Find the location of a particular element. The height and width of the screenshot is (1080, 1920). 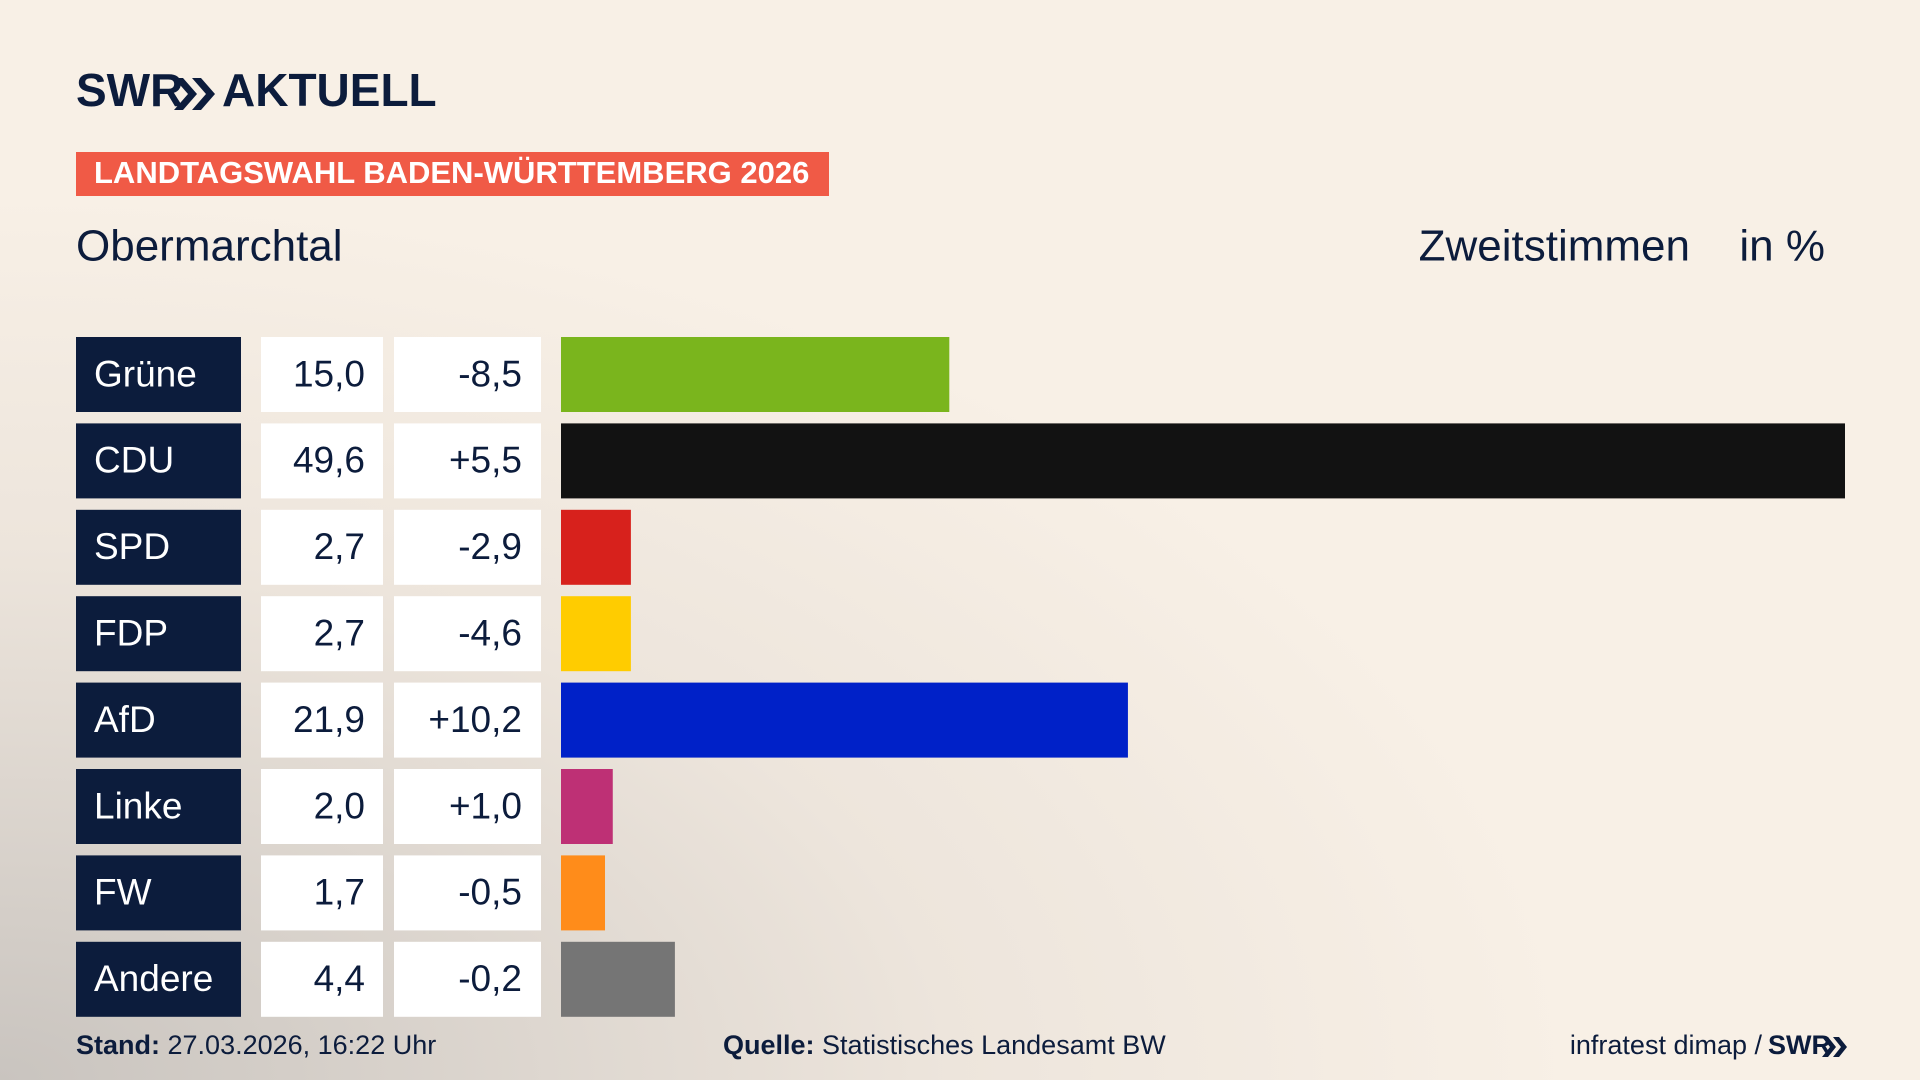

banner: LANDTAGSWAHL BADEN-WÜRTTEMBERG 2026 is located at coordinates (451, 172).